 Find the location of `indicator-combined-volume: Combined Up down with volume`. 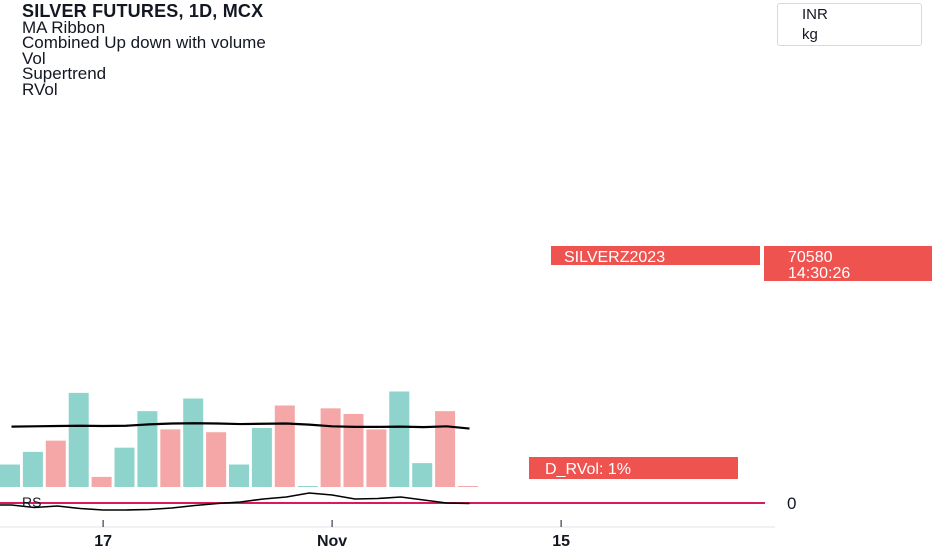

indicator-combined-volume: Combined Up down with volume is located at coordinates (144, 42).